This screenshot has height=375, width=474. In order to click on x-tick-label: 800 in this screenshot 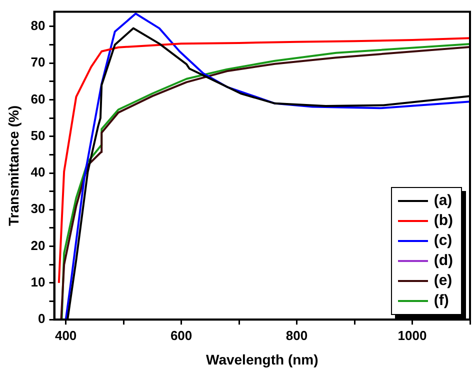, I will do `click(297, 335)`.